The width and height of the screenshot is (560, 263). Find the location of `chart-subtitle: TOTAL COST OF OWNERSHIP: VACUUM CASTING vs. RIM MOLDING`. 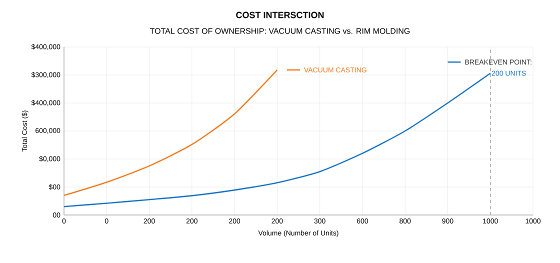

chart-subtitle: TOTAL COST OF OWNERSHIP: VACUUM CASTING vs. RIM MOLDING is located at coordinates (280, 31).